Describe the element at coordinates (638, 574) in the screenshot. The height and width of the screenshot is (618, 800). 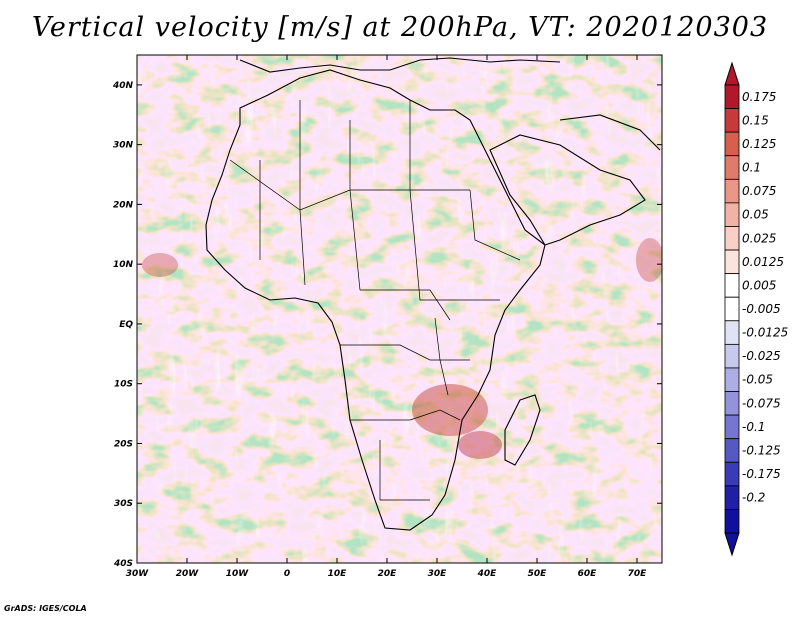
I see `x-tick-label: 70E` at that location.